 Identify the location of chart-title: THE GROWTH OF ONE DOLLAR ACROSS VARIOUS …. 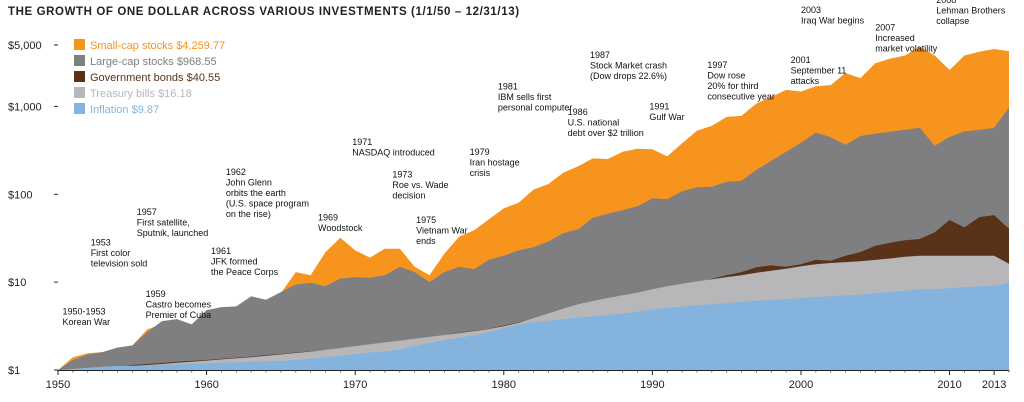
(264, 12).